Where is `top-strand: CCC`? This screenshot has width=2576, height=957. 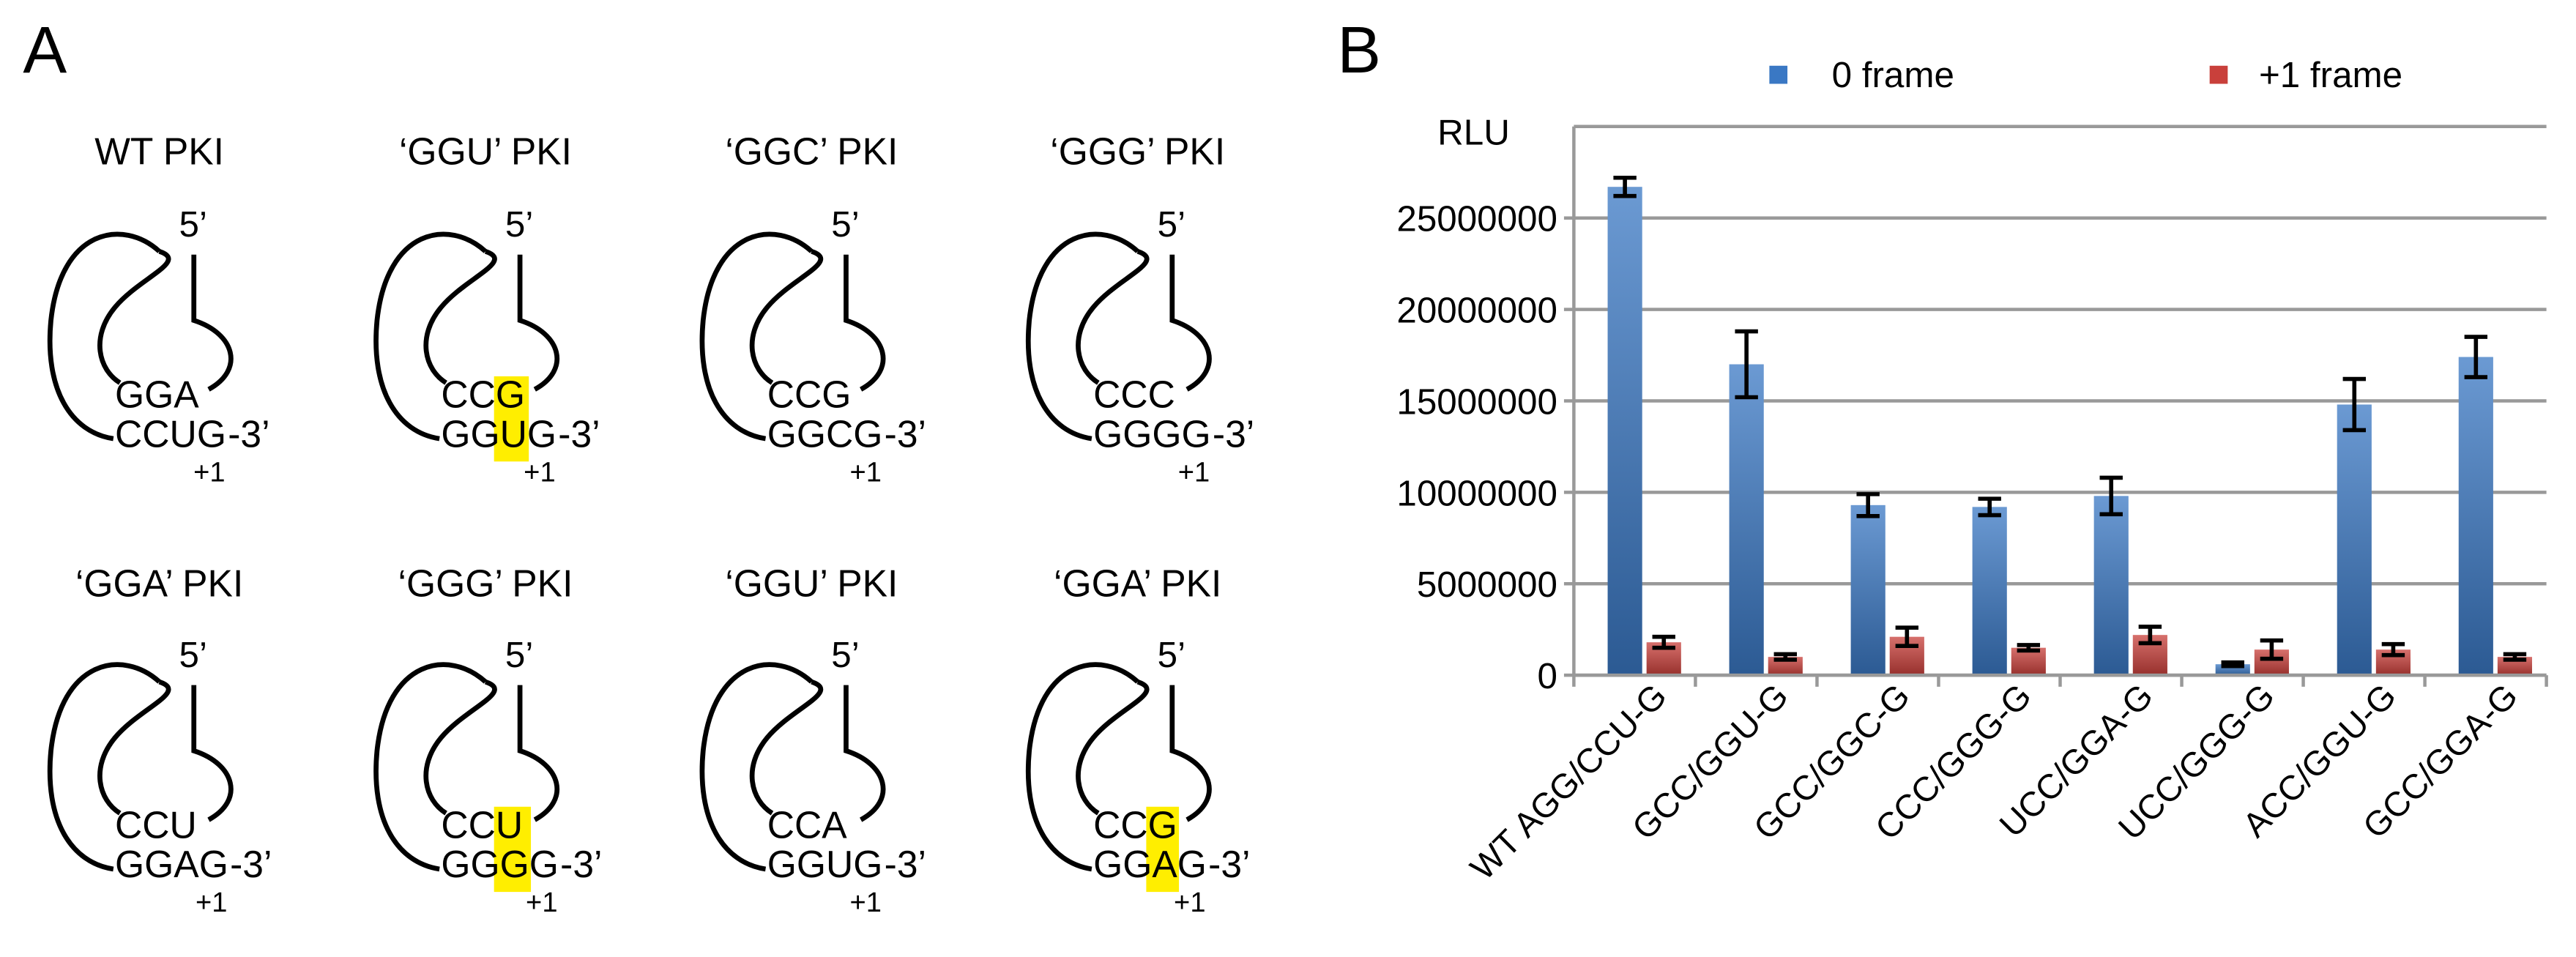 top-strand: CCC is located at coordinates (1134, 394).